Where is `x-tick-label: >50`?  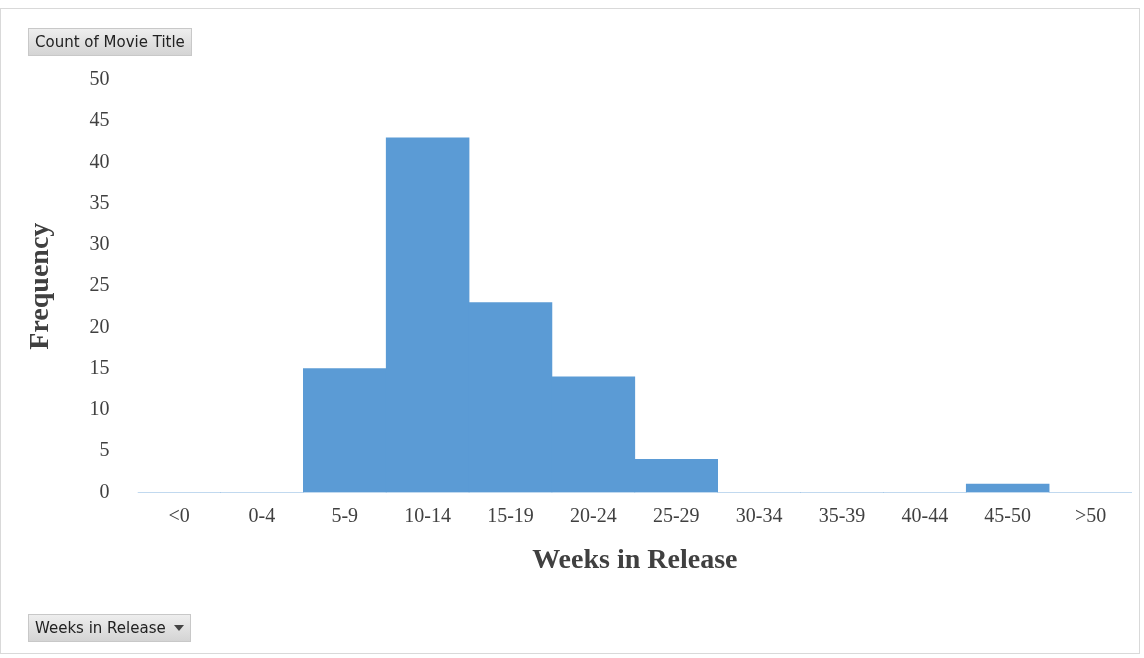 x-tick-label: >50 is located at coordinates (1090, 514).